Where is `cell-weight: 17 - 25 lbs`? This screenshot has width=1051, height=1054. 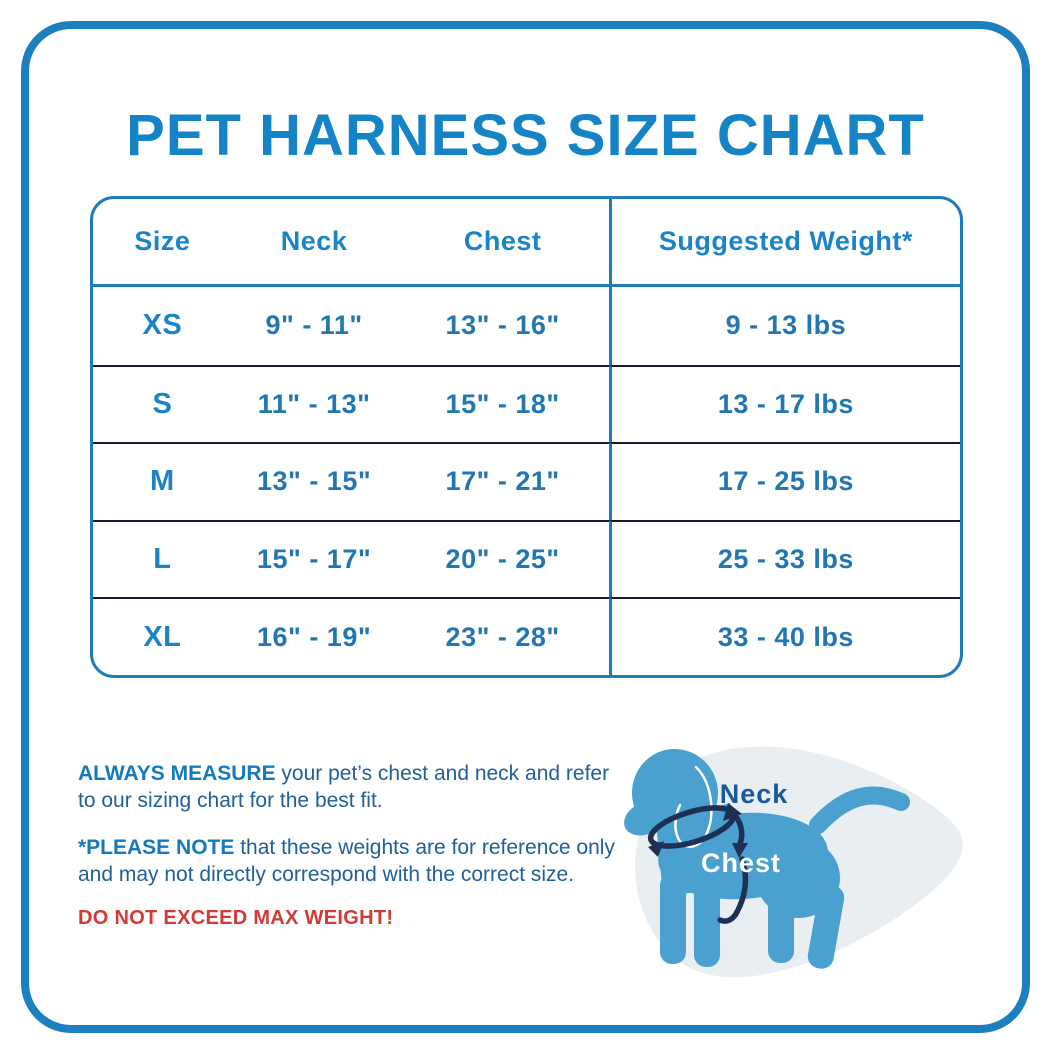
cell-weight: 17 - 25 lbs is located at coordinates (784, 481).